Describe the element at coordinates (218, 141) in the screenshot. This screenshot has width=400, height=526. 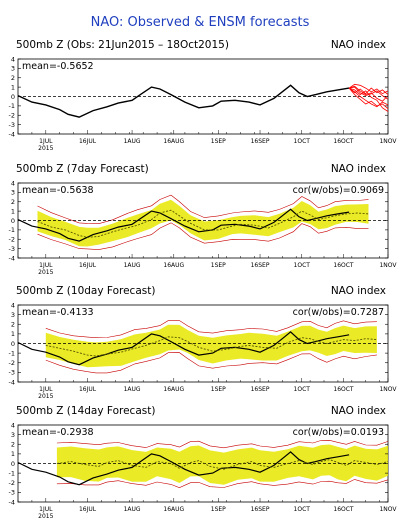
I see `panel-1-xtick-label: 1SEP` at that location.